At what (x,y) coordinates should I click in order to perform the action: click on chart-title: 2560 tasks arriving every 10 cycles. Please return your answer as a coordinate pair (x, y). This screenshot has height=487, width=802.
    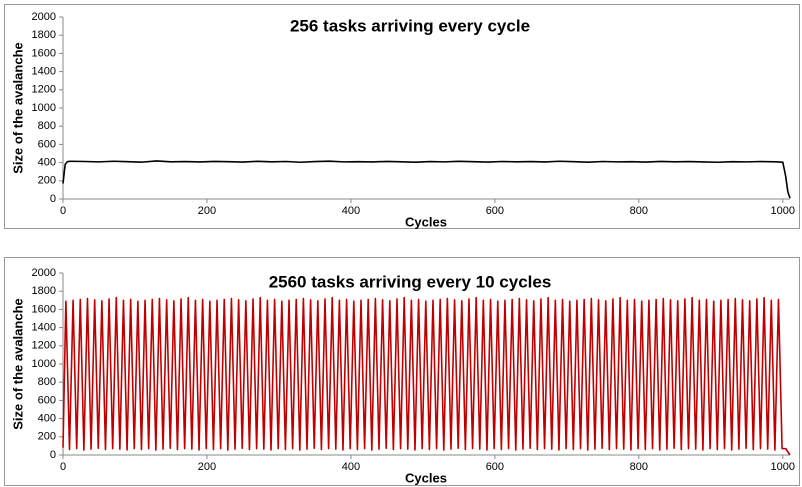
    Looking at the image, I should click on (410, 281).